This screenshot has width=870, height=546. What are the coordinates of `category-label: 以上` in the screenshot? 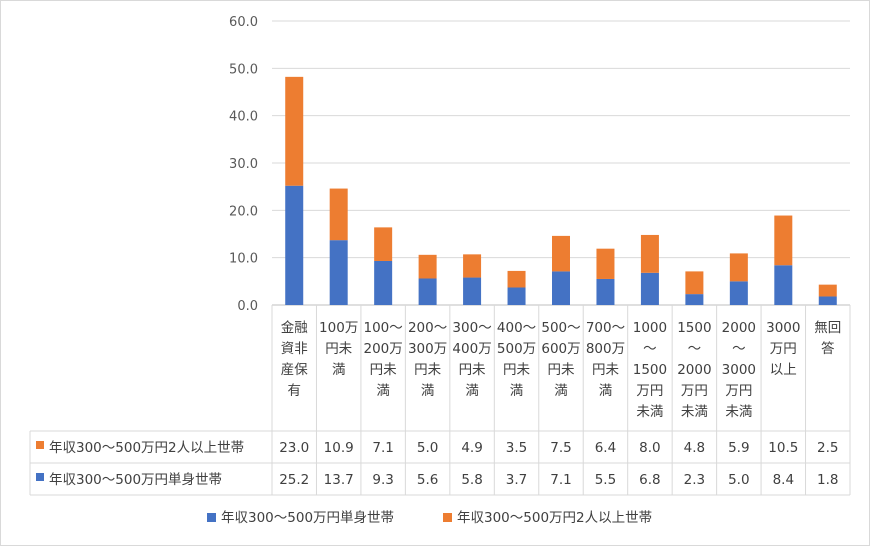 It's located at (783, 370).